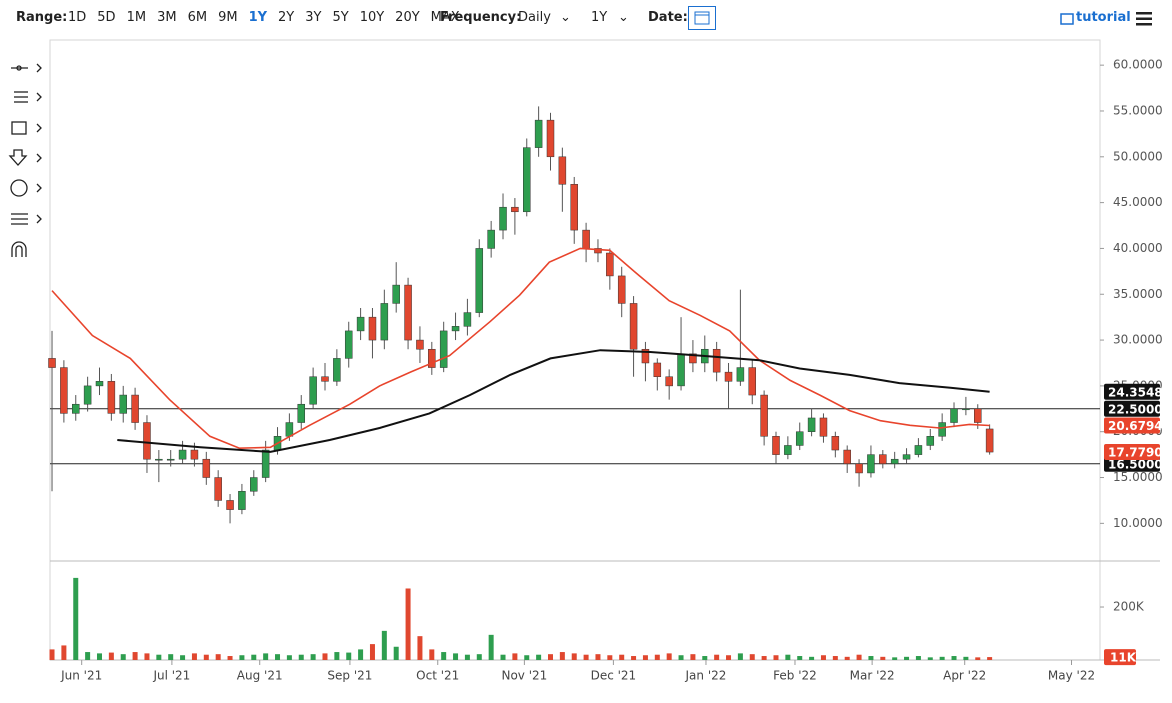  What do you see at coordinates (668, 17) in the screenshot?
I see `date-label: Date:` at bounding box center [668, 17].